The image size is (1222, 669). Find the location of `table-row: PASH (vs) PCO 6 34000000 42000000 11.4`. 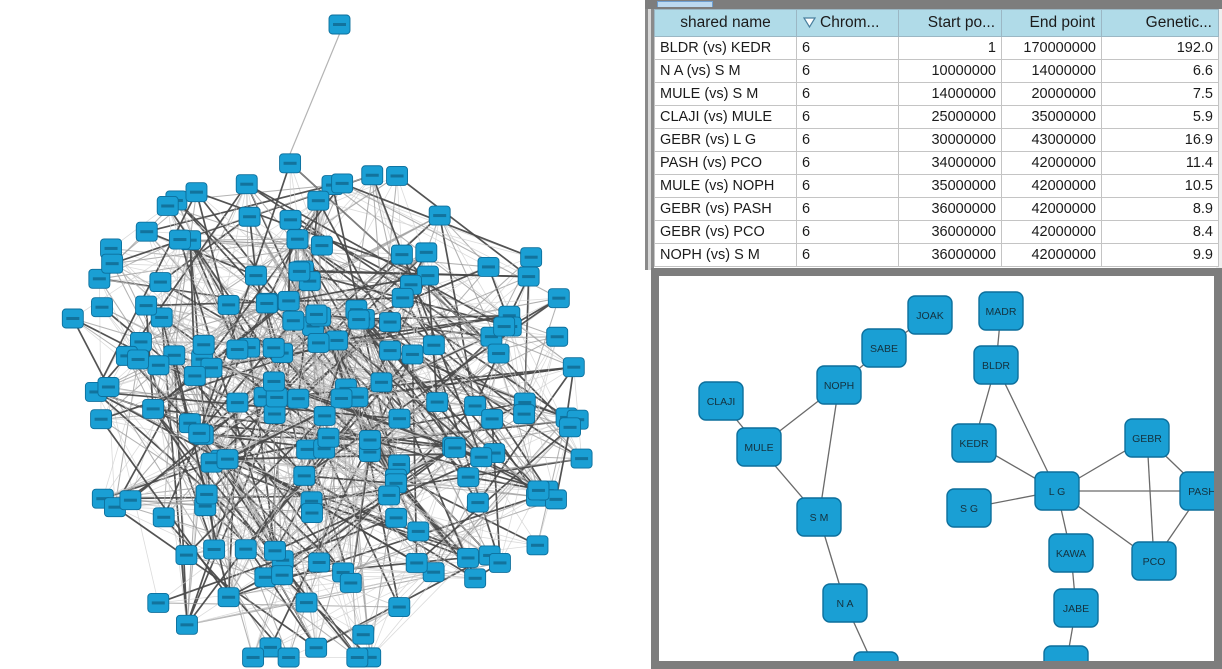

table-row: PASH (vs) PCO 6 34000000 42000000 11.4 is located at coordinates (936, 163).